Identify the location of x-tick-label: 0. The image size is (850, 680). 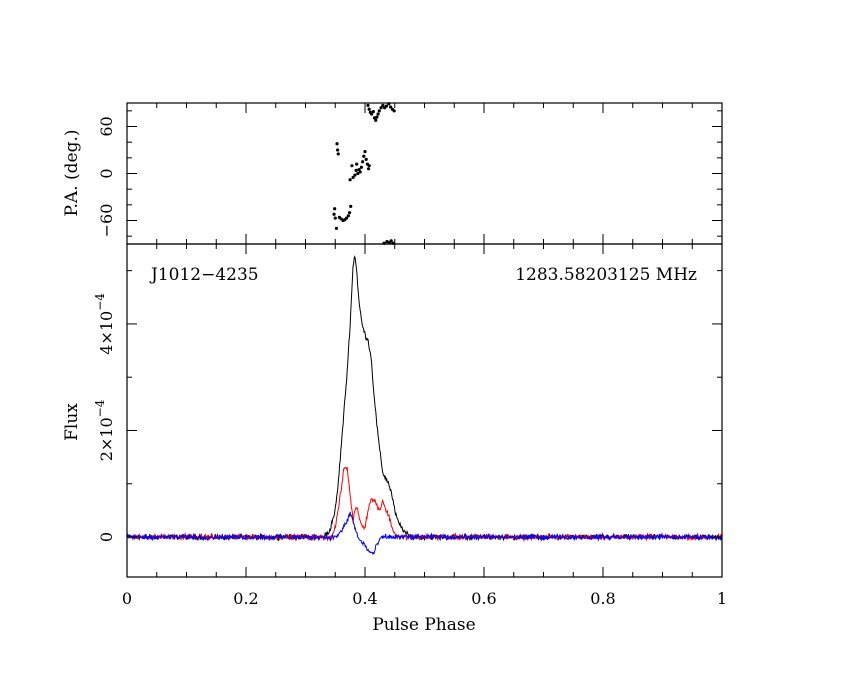
(127, 598).